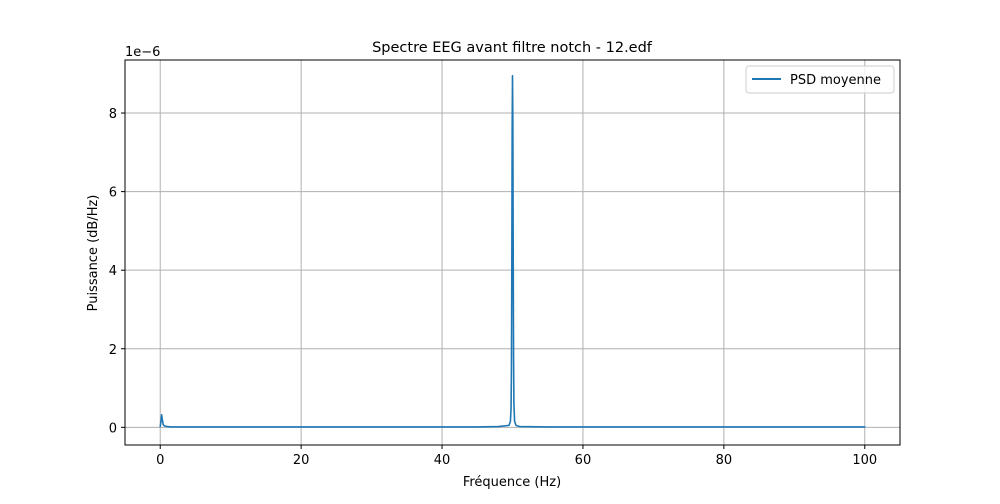 This screenshot has height=504, width=1000. What do you see at coordinates (160, 460) in the screenshot?
I see `x-tick-label: 0` at bounding box center [160, 460].